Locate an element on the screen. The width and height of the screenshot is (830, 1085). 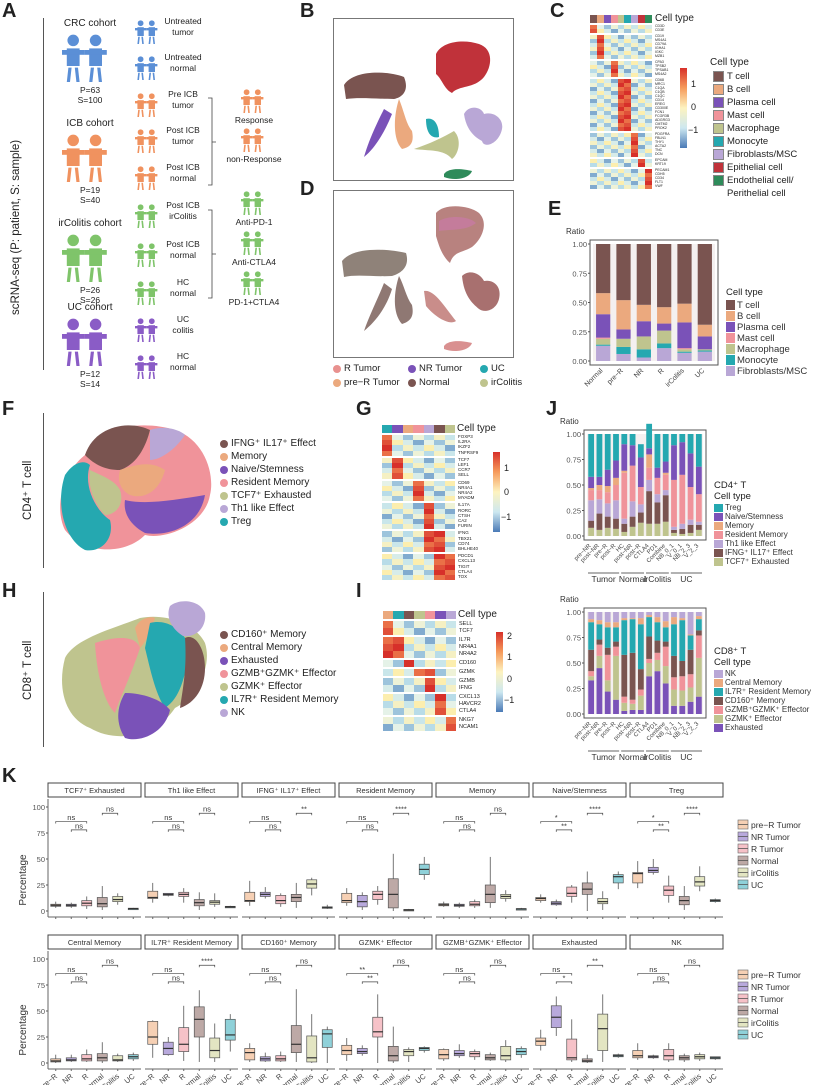
significance-label: ** is located at coordinates (370, 977).